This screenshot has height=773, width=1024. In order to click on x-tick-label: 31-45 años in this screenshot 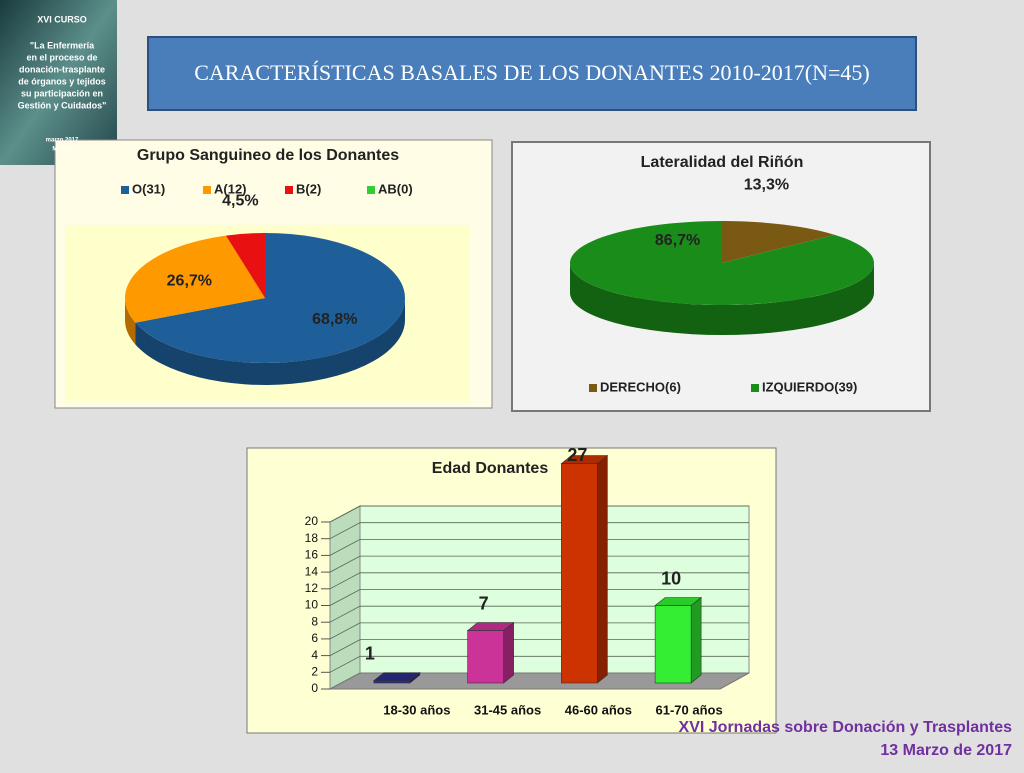, I will do `click(507, 709)`.